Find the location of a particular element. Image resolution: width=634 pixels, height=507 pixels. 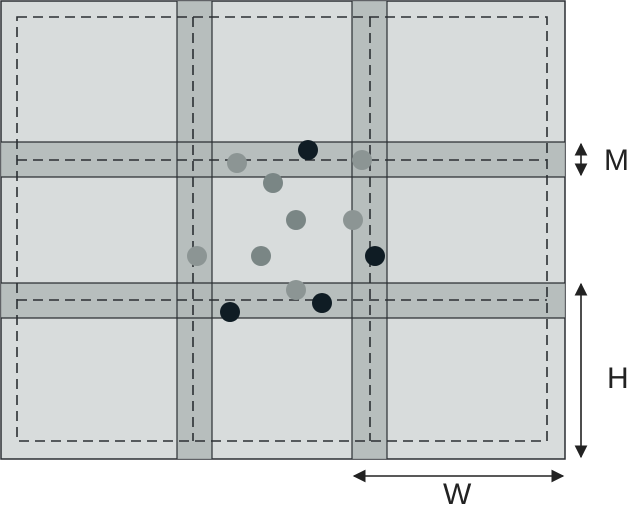

dark-points is located at coordinates (302, 231).